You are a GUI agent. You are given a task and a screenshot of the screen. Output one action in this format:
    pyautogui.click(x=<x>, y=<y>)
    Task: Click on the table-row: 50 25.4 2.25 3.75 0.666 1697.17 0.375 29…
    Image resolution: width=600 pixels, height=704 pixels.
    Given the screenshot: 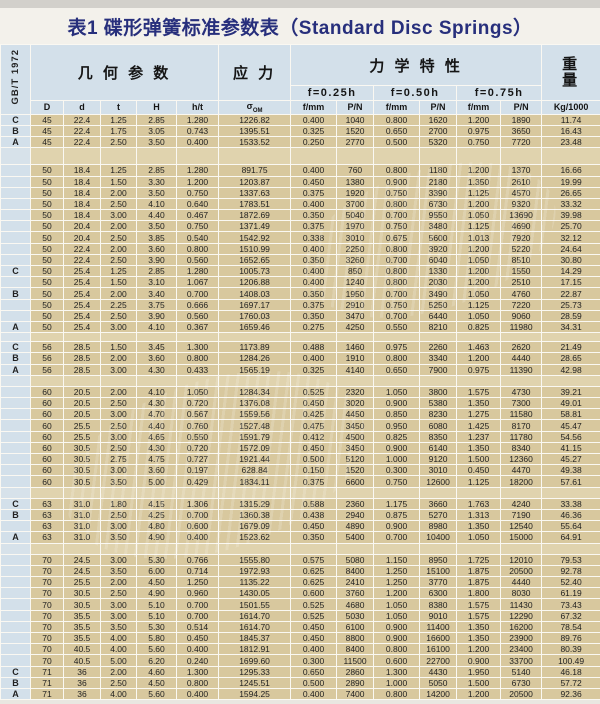 What is the action you would take?
    pyautogui.click(x=300, y=304)
    